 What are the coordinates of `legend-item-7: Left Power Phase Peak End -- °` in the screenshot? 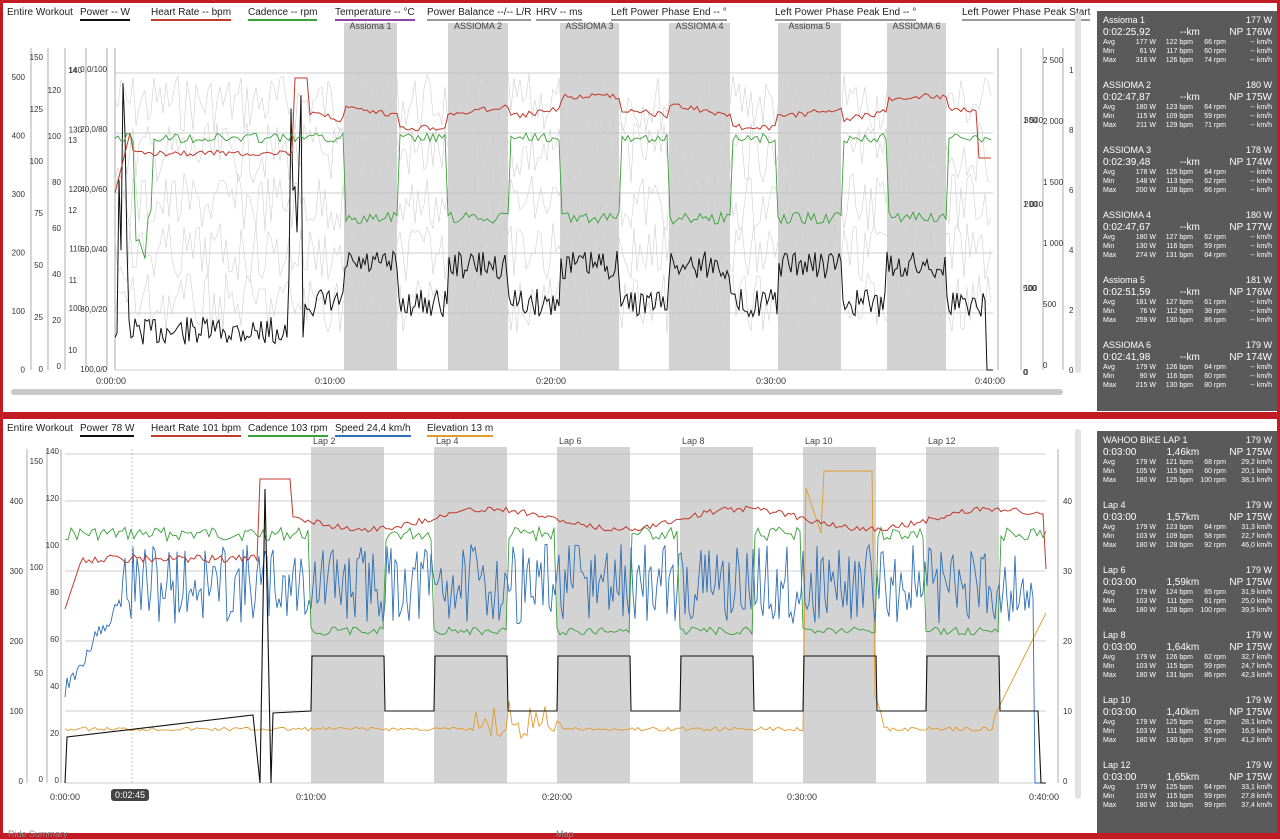 It's located at (846, 14).